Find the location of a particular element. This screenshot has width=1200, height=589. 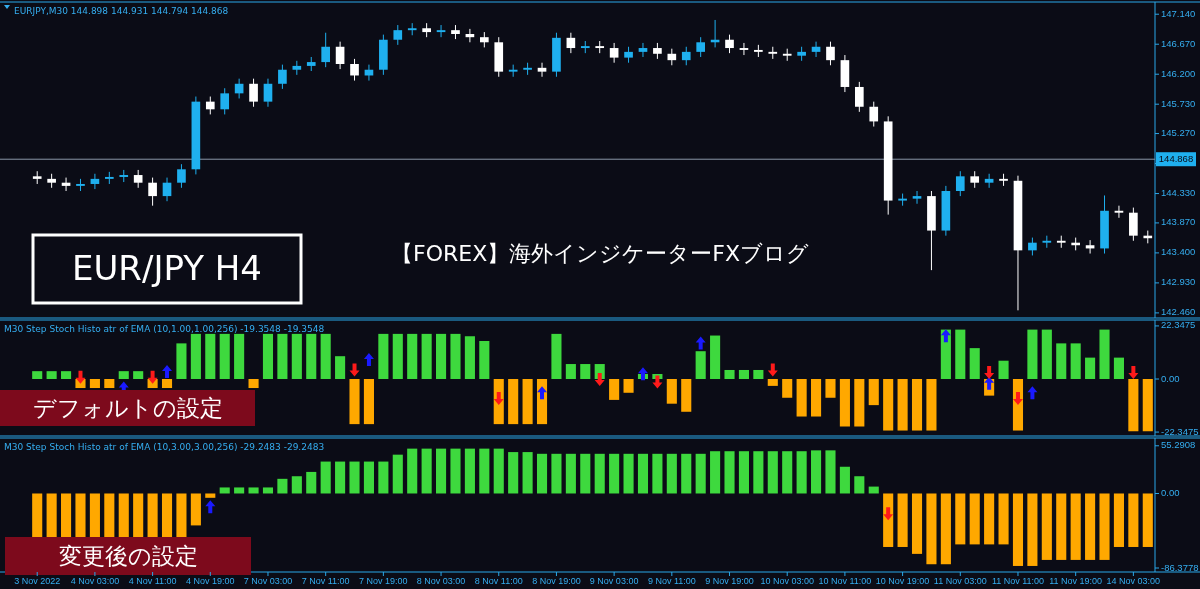

x-tick-label: 7 Nov 11:00 is located at coordinates (325, 581).